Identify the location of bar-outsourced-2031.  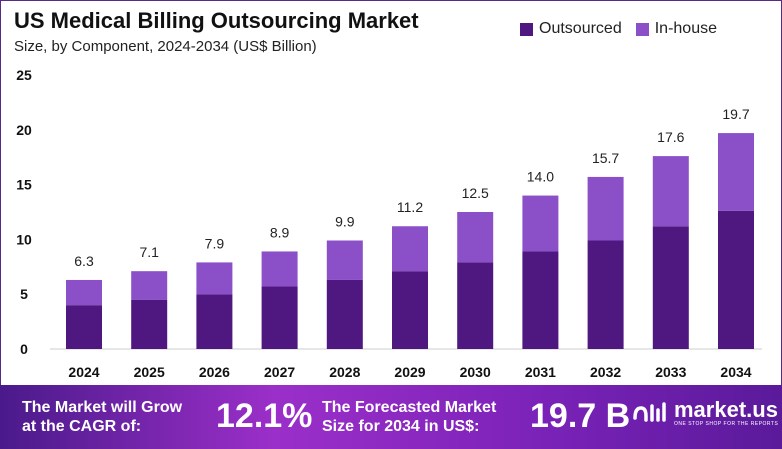
(540, 300).